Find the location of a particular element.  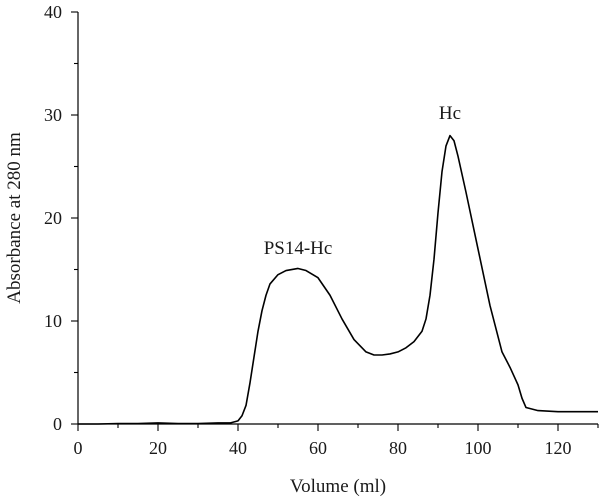

y-tick-label: 0 is located at coordinates (57, 424).